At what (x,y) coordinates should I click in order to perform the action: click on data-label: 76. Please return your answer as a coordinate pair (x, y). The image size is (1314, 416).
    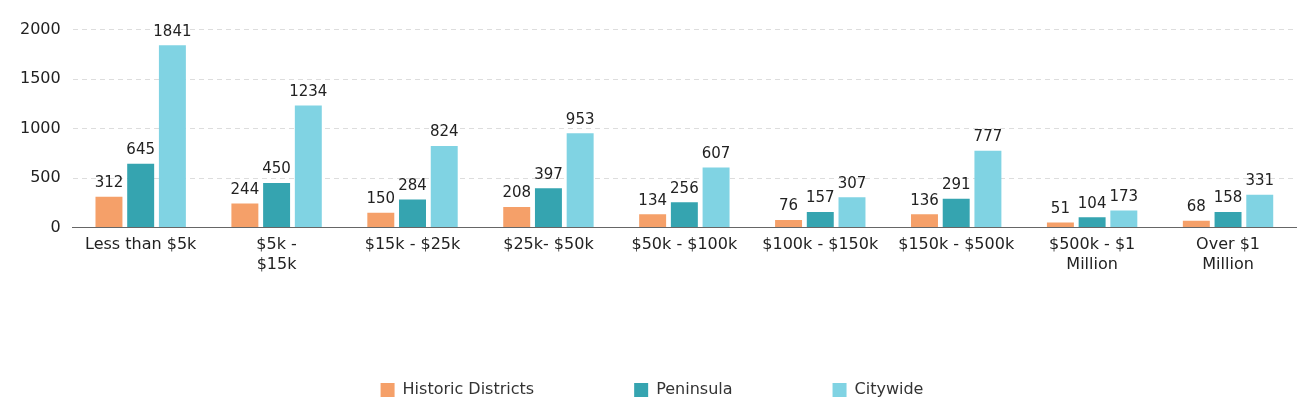
    Looking at the image, I should click on (789, 205).